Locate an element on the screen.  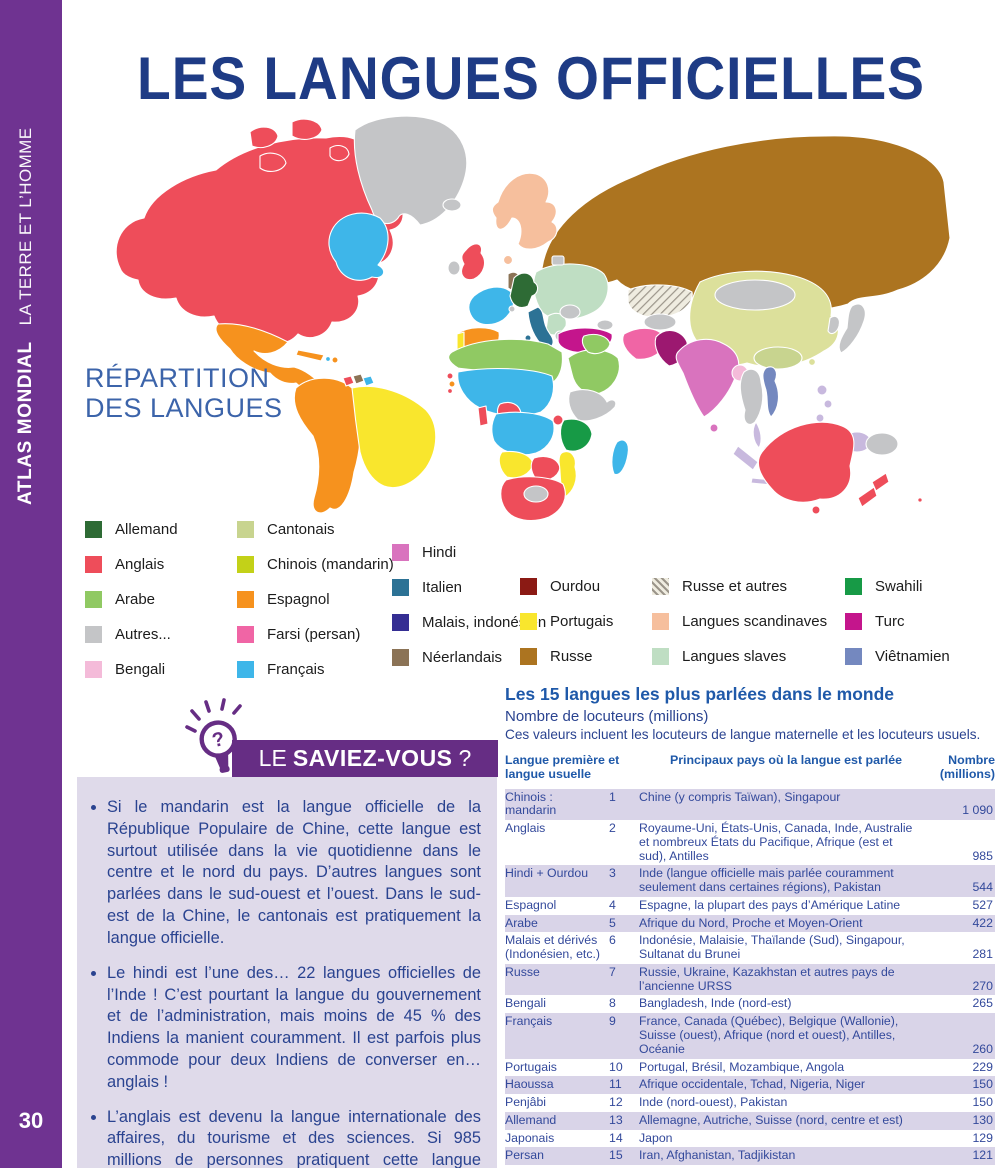
legend-item-bengali: Bengali is located at coordinates (131, 669).